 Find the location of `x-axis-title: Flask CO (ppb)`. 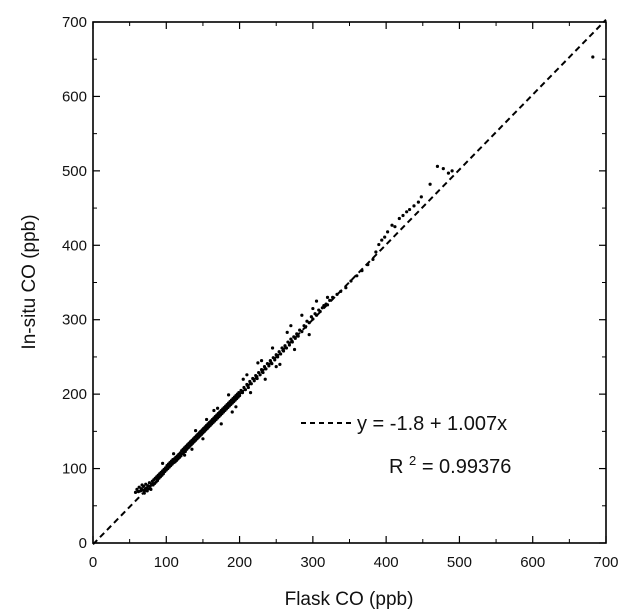

x-axis-title: Flask CO (ppb) is located at coordinates (349, 599).